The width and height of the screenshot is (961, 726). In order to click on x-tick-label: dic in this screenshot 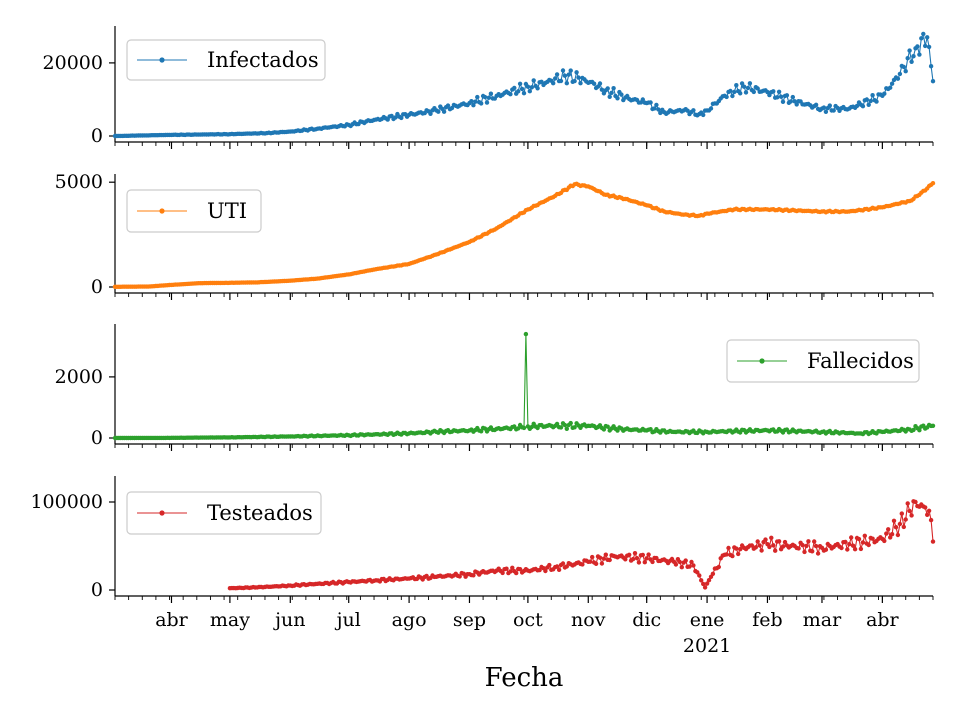, I will do `click(646, 620)`.